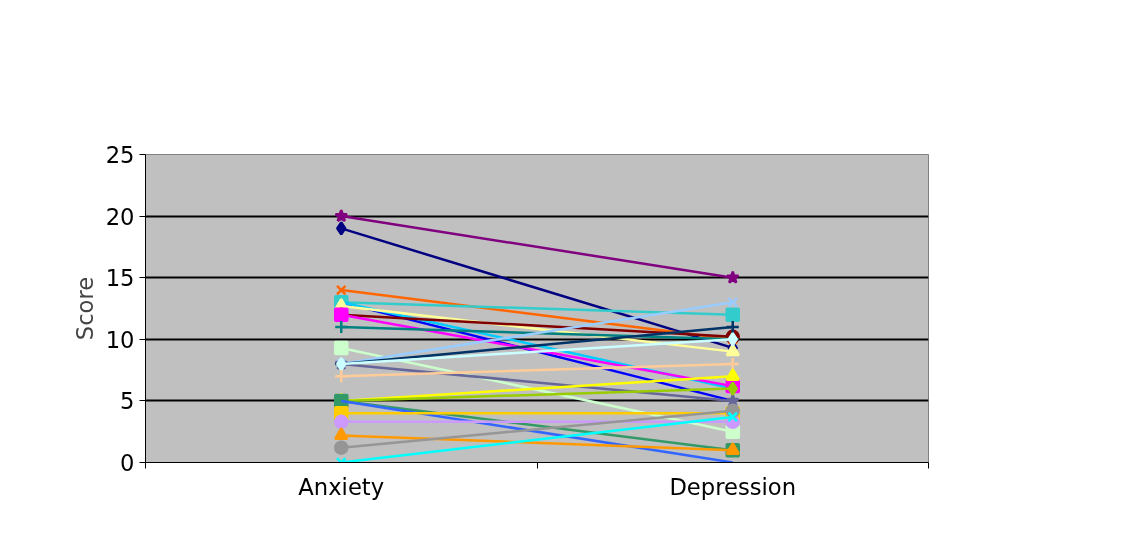 The width and height of the screenshot is (1128, 544). What do you see at coordinates (120, 278) in the screenshot?
I see `y-tick-label: 15` at bounding box center [120, 278].